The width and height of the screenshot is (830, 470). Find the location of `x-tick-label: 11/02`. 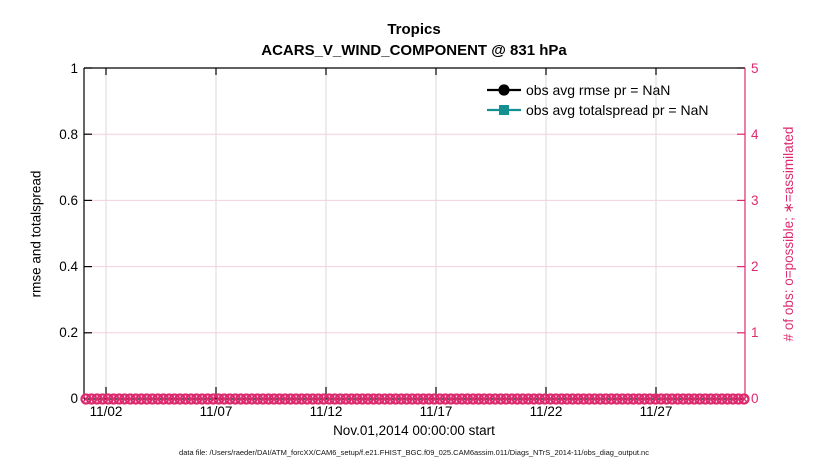

x-tick-label: 11/02 is located at coordinates (106, 411).